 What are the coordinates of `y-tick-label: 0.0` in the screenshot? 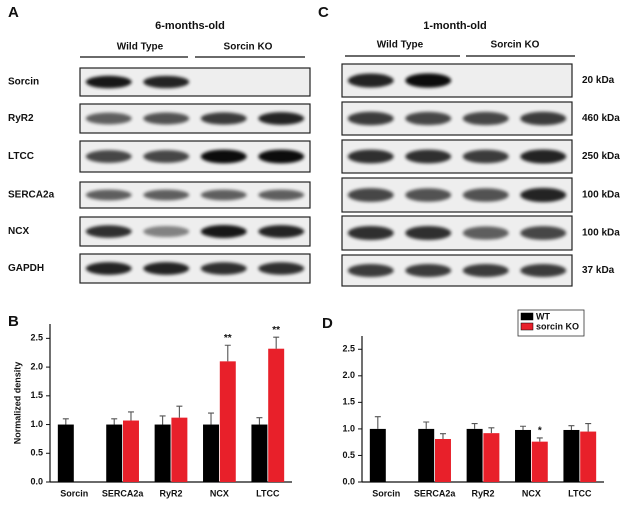 It's located at (36, 481).